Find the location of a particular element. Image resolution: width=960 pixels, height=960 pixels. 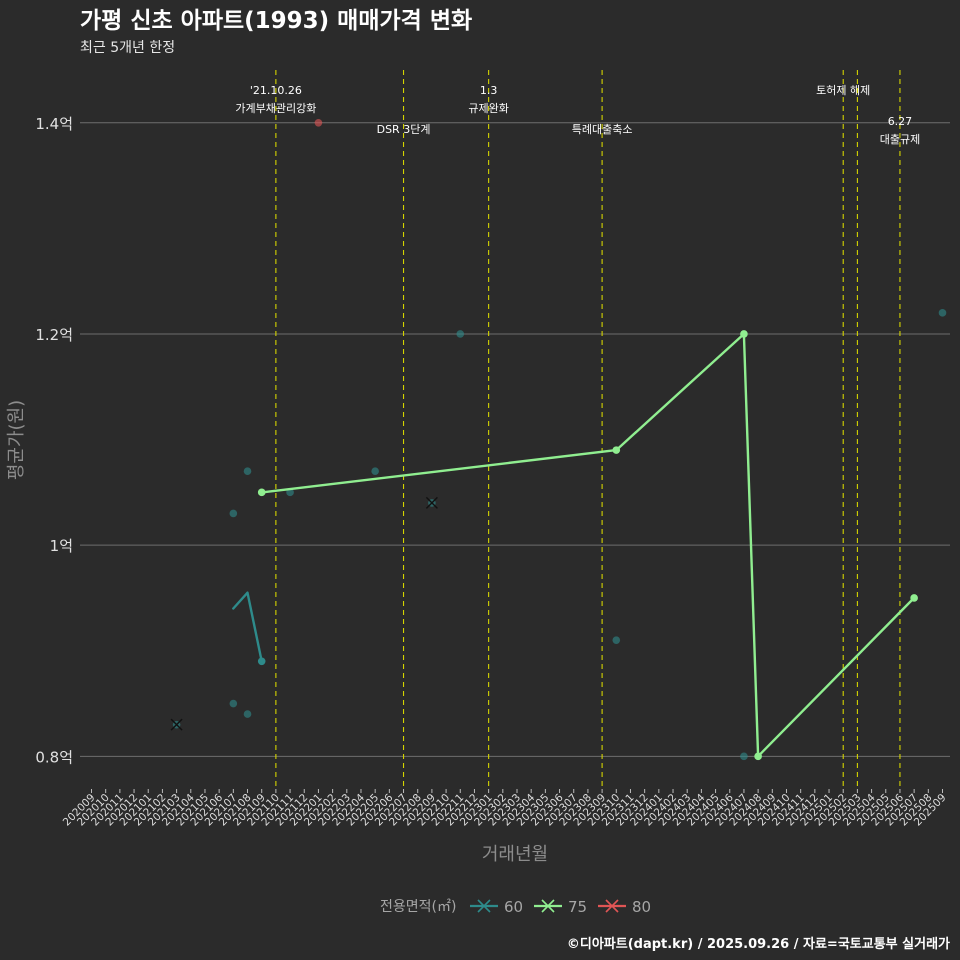

legend: 전용면적(㎡) 60 75 80 is located at coordinates (515, 907).